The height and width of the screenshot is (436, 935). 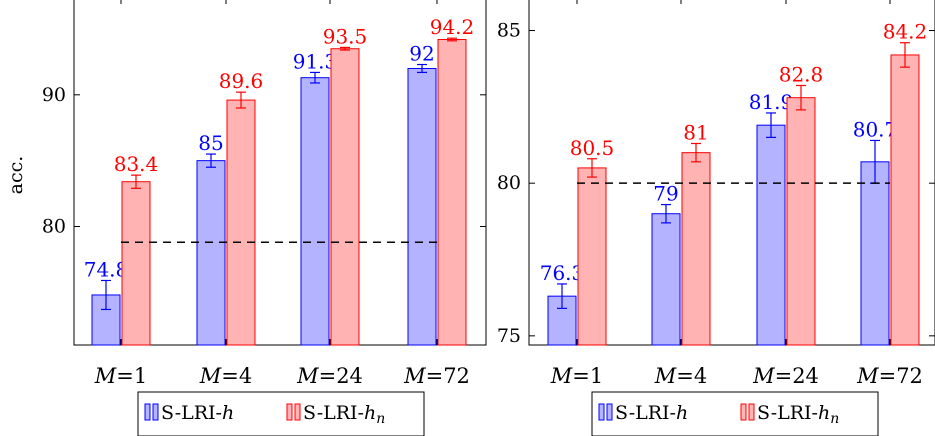 What do you see at coordinates (54, 95) in the screenshot?
I see `y-tick-label: 90` at bounding box center [54, 95].